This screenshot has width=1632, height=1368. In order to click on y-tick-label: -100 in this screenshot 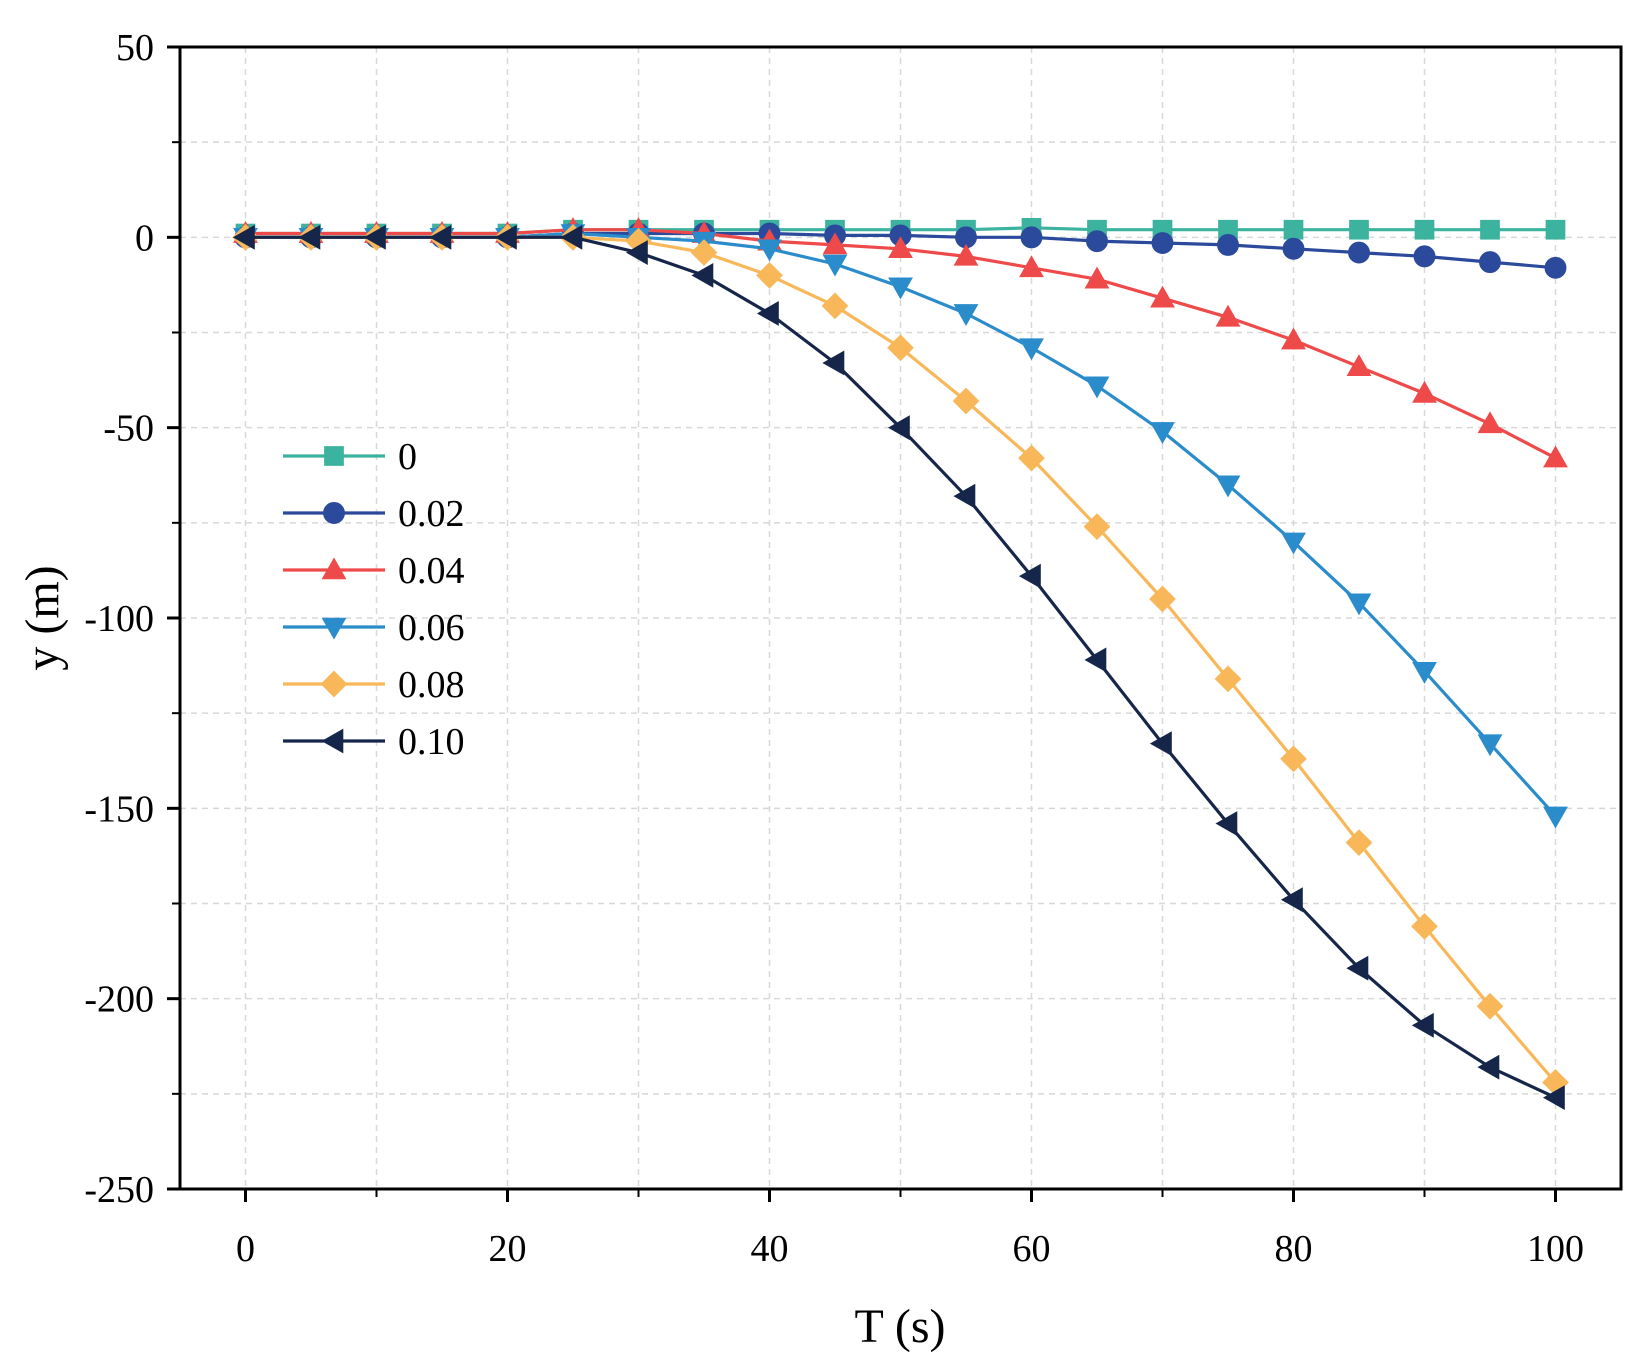, I will do `click(119, 619)`.